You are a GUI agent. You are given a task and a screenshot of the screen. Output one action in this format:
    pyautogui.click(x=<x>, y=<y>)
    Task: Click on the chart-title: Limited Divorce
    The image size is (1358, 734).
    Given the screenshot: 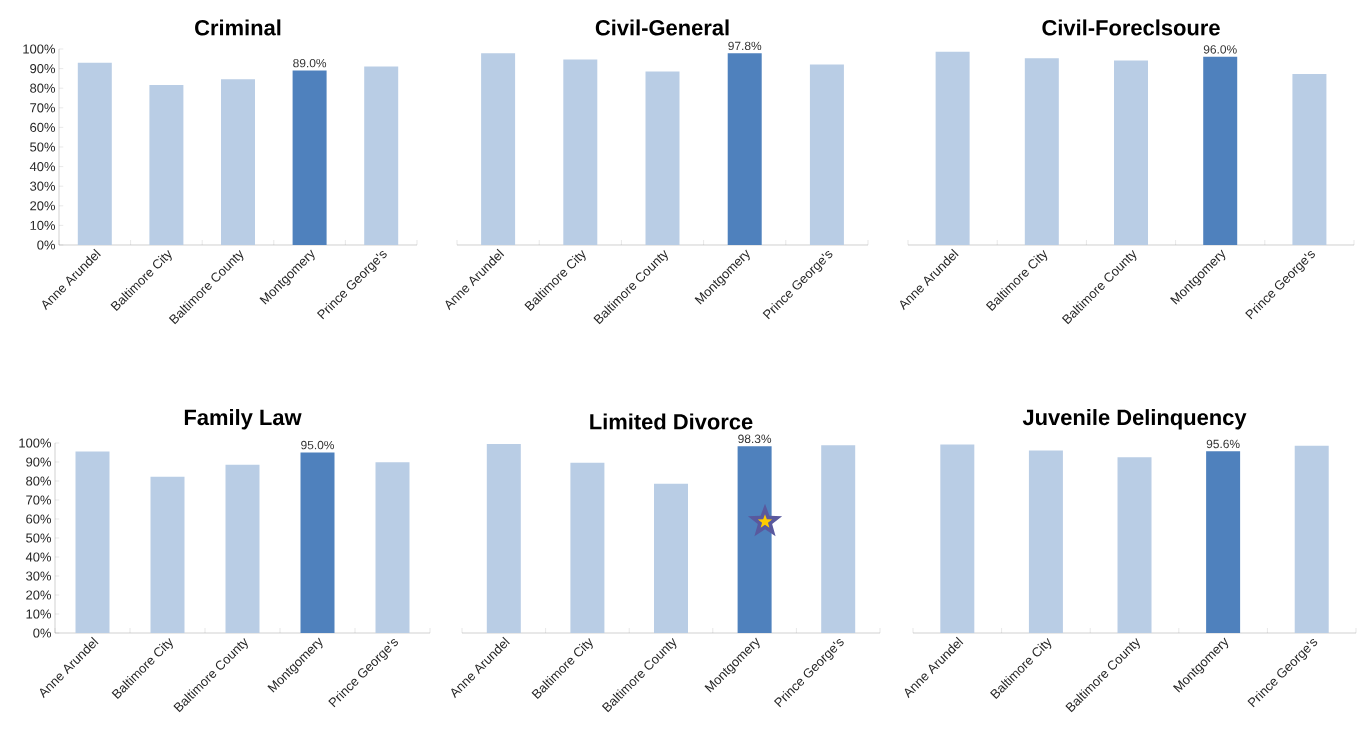 What is the action you would take?
    pyautogui.click(x=671, y=421)
    